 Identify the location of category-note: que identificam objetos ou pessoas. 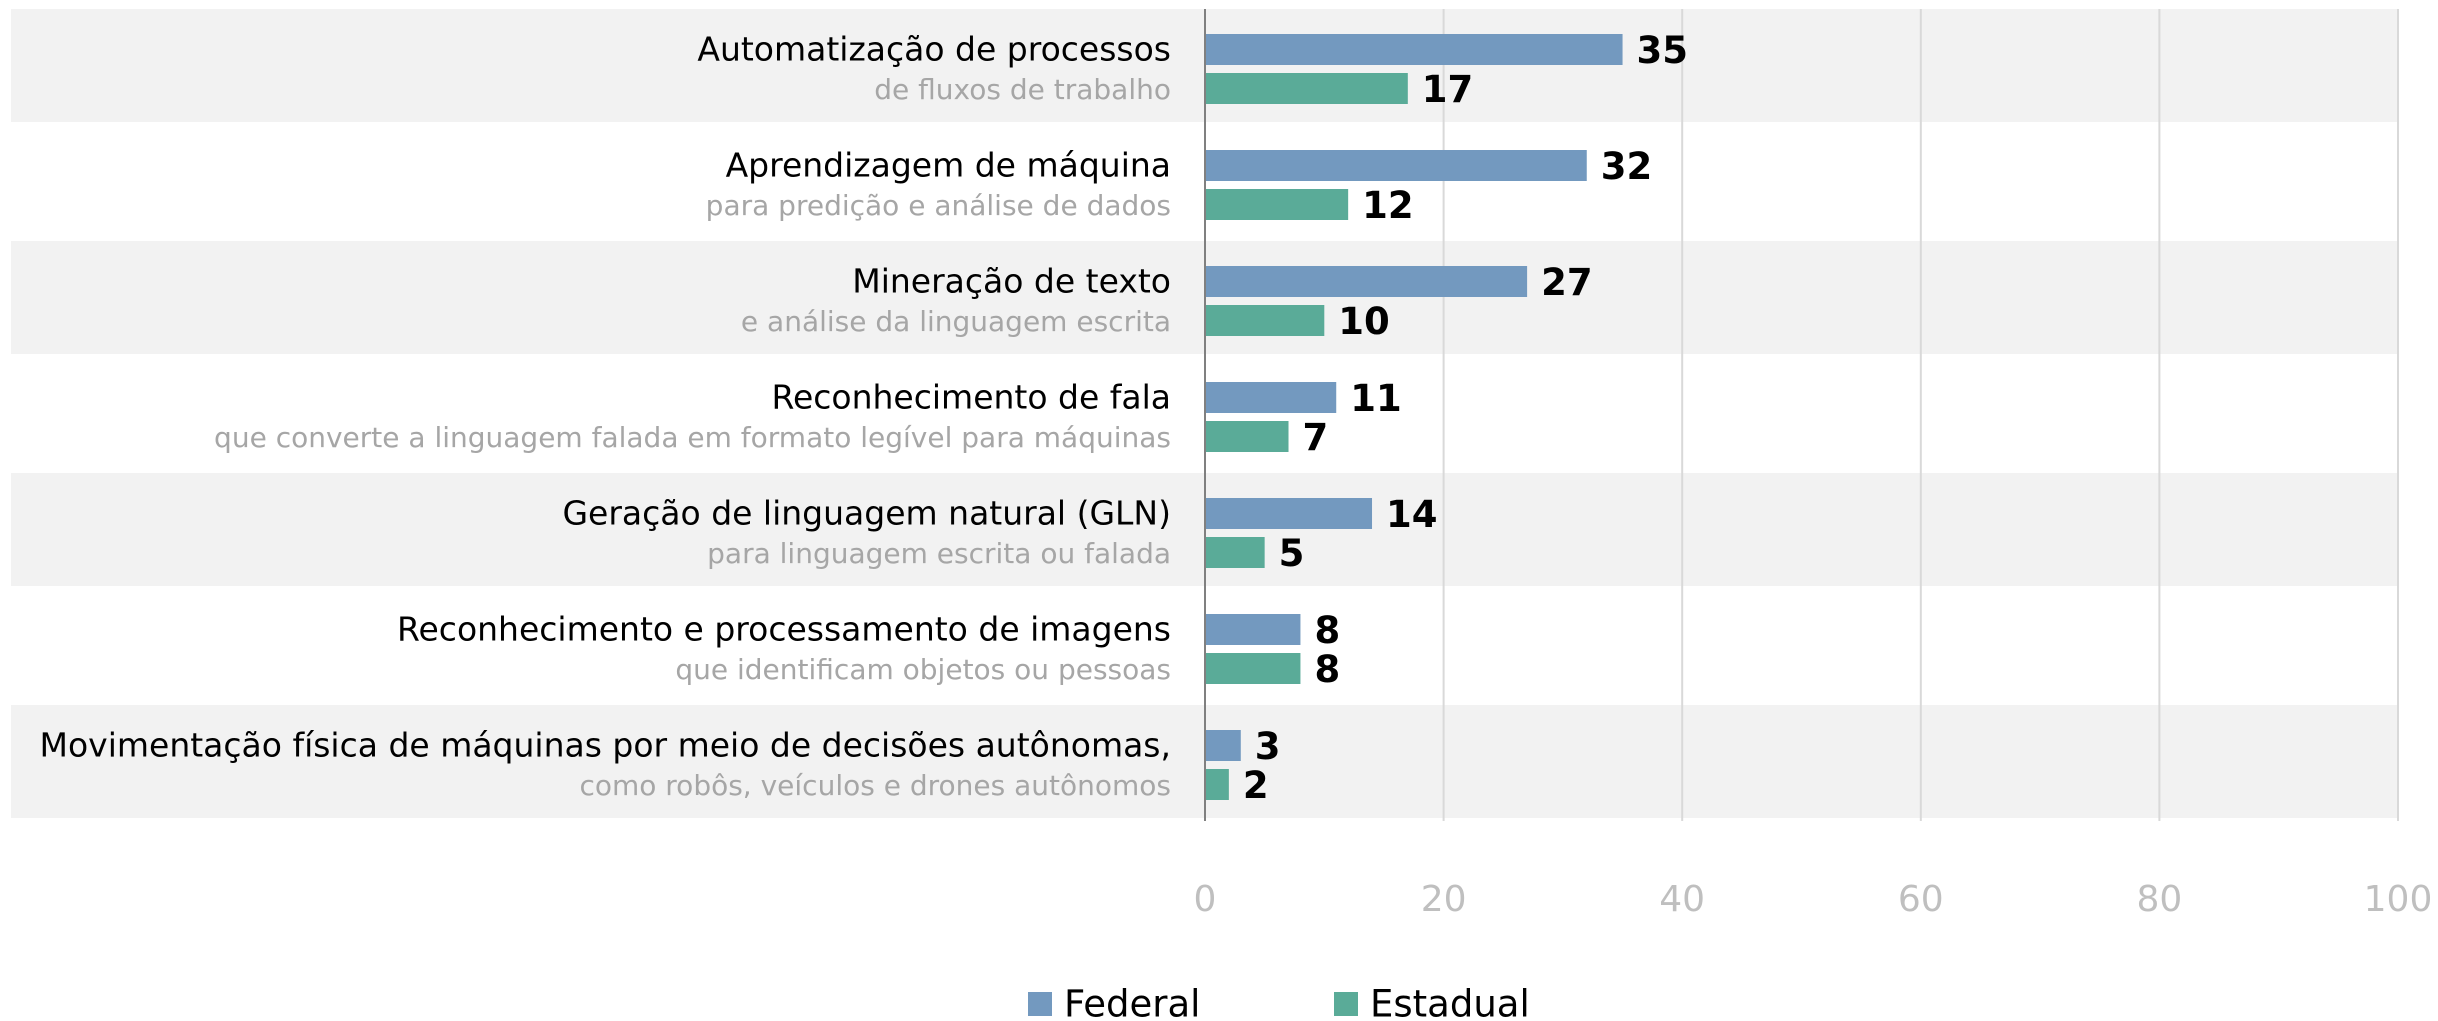
(923, 669).